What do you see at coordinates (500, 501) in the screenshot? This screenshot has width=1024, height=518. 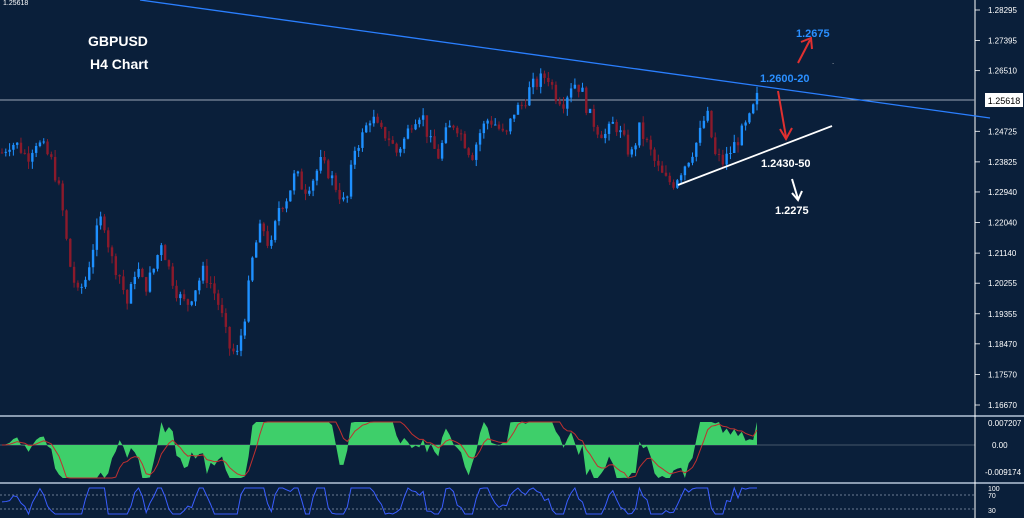 I see `rsi-panel: 100 70 30` at bounding box center [500, 501].